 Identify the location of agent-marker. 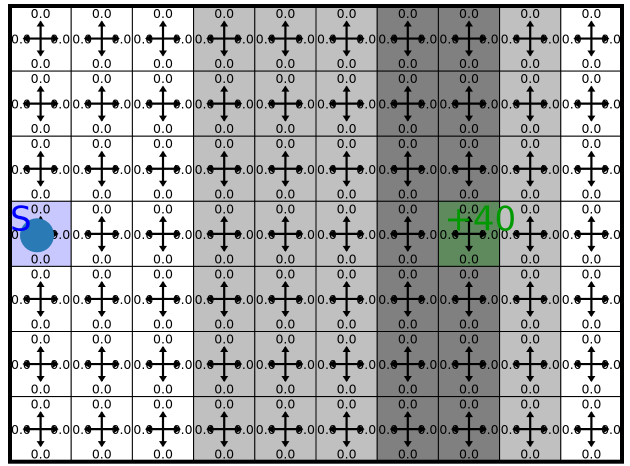
(37, 235).